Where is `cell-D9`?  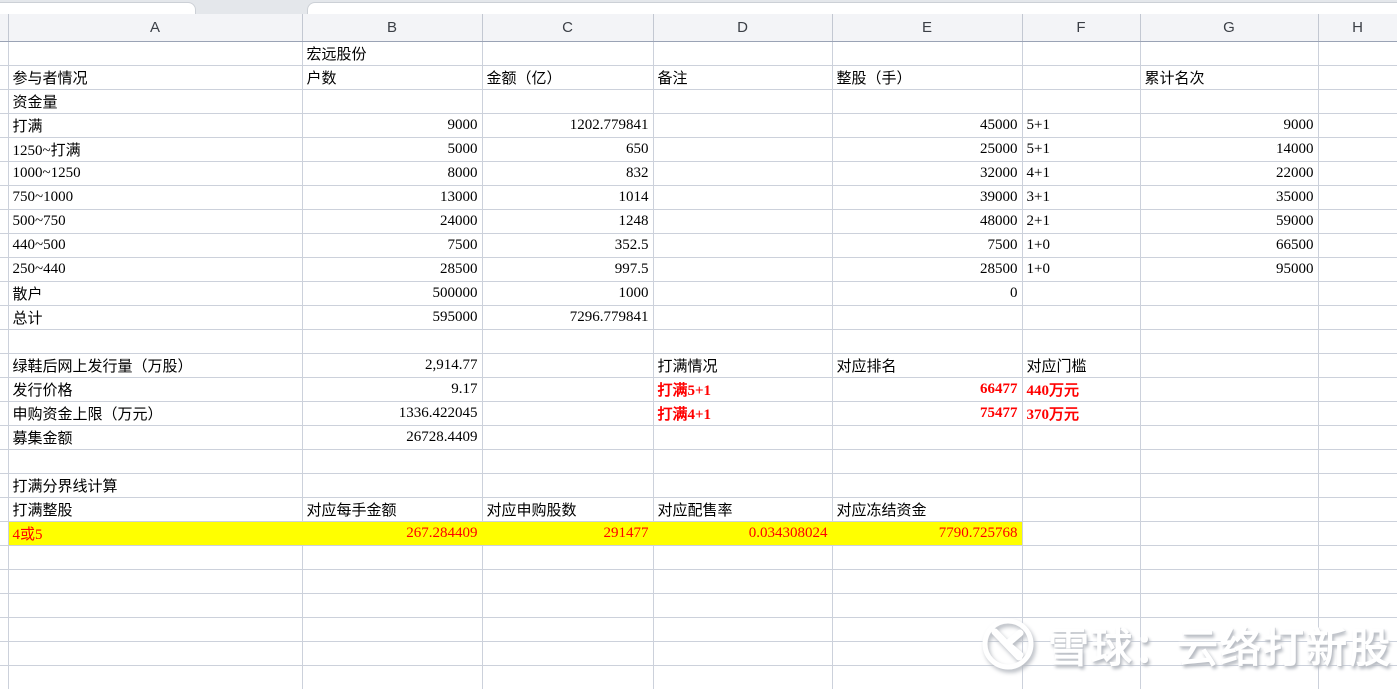
cell-D9 is located at coordinates (743, 245).